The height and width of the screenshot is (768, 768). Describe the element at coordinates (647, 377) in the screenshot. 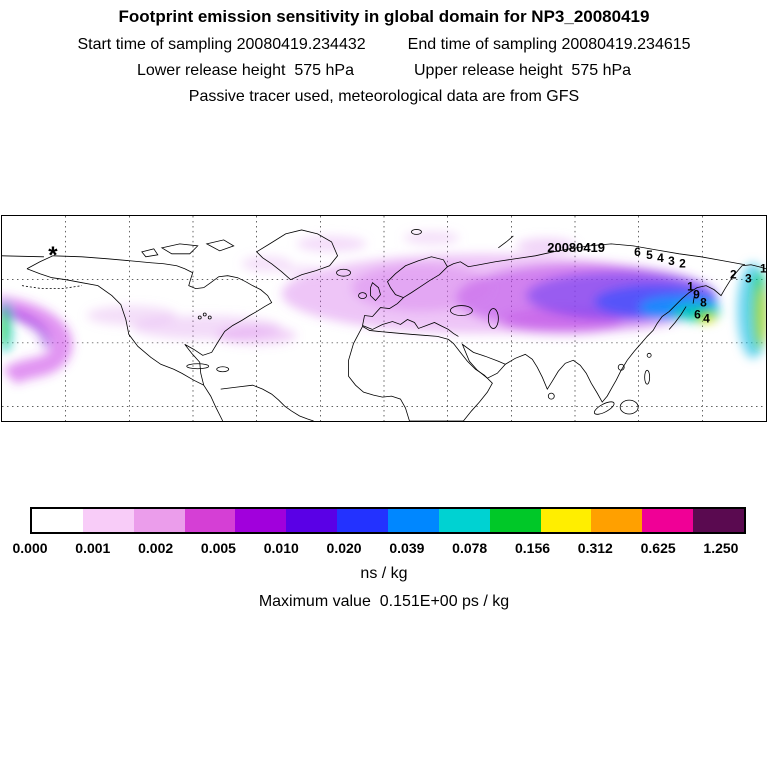

I see `philippines` at that location.